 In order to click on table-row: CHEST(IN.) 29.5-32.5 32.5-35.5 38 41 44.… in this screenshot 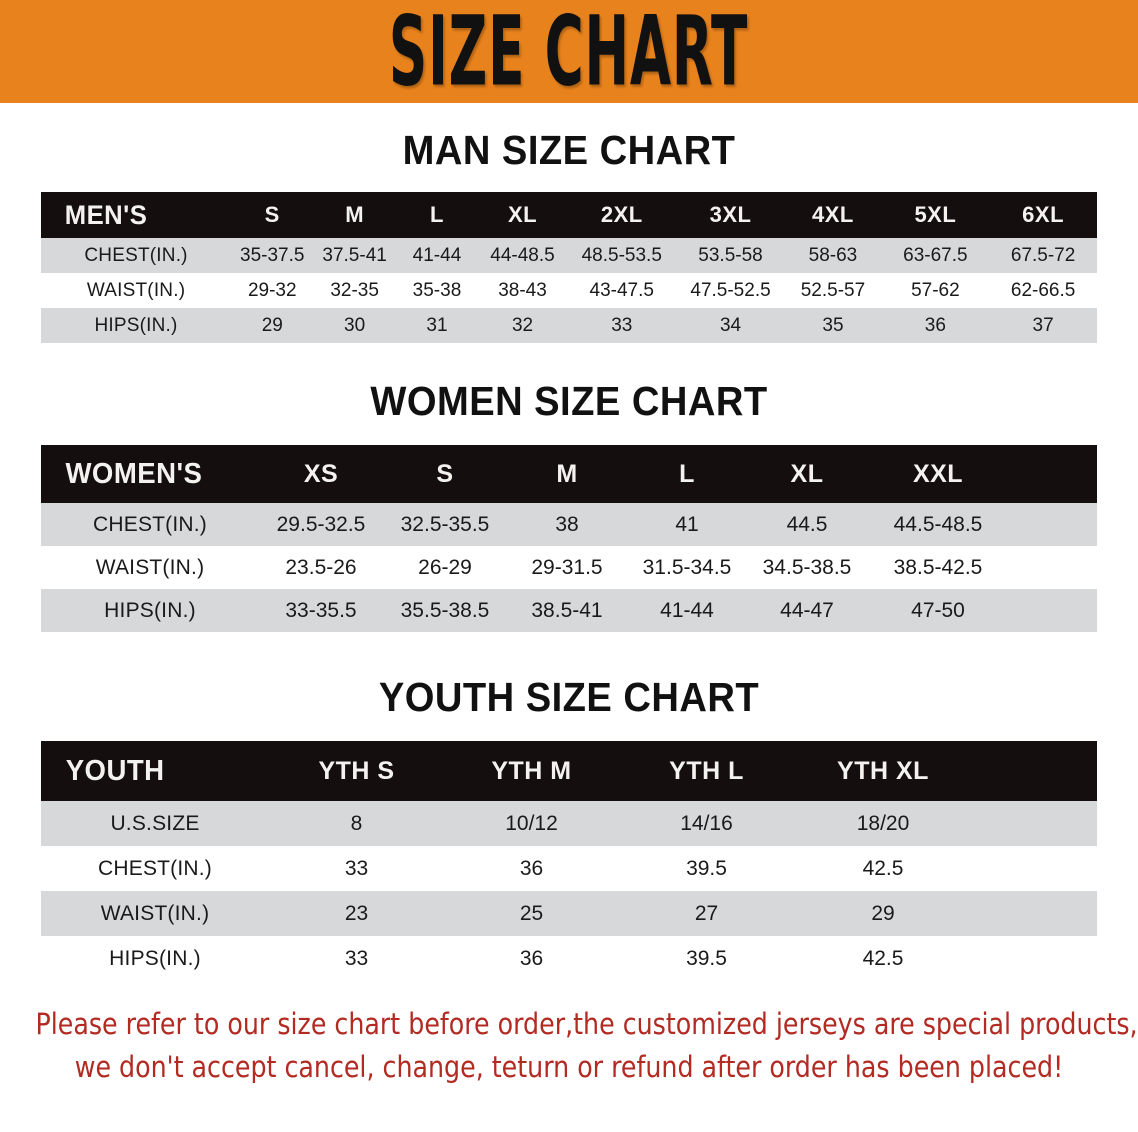, I will do `click(569, 524)`.